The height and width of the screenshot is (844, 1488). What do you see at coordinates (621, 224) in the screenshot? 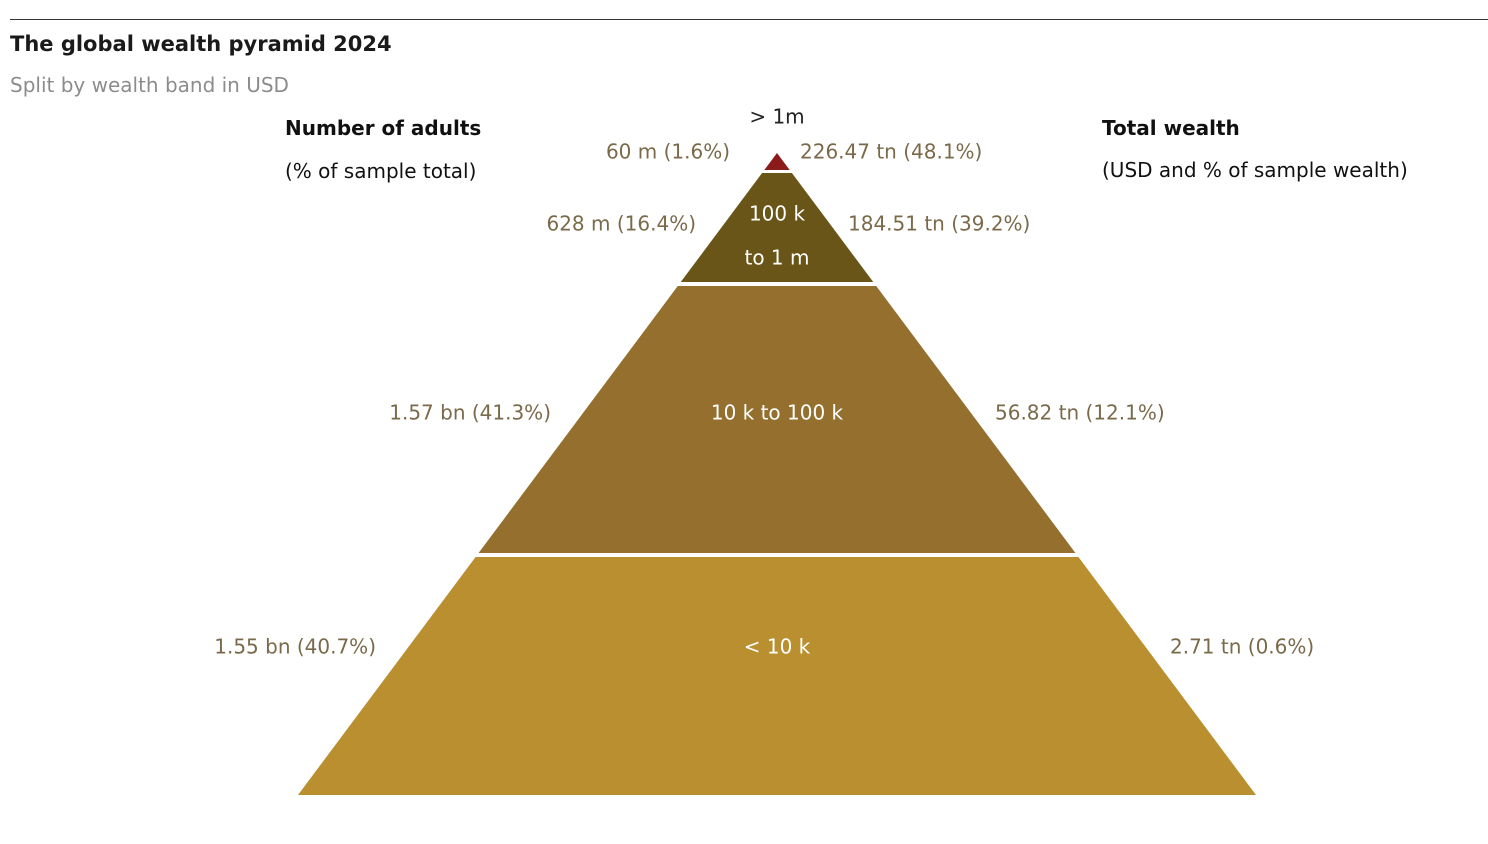
I see `adults-value-1: 628 m (16.4%)` at bounding box center [621, 224].